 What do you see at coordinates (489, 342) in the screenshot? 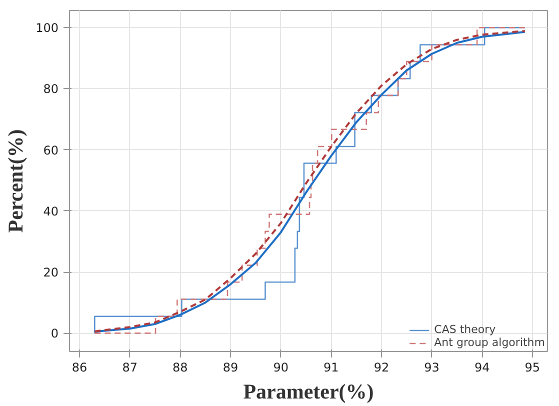
I see `legend-label: Ant group algorithm` at bounding box center [489, 342].